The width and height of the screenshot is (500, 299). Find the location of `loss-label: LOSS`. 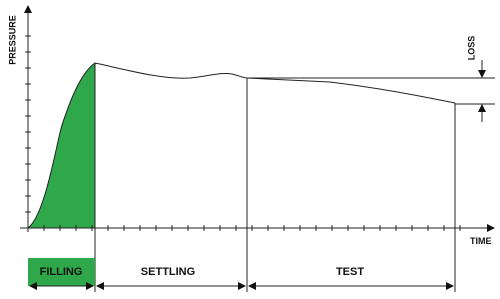

loss-label: LOSS is located at coordinates (471, 48).